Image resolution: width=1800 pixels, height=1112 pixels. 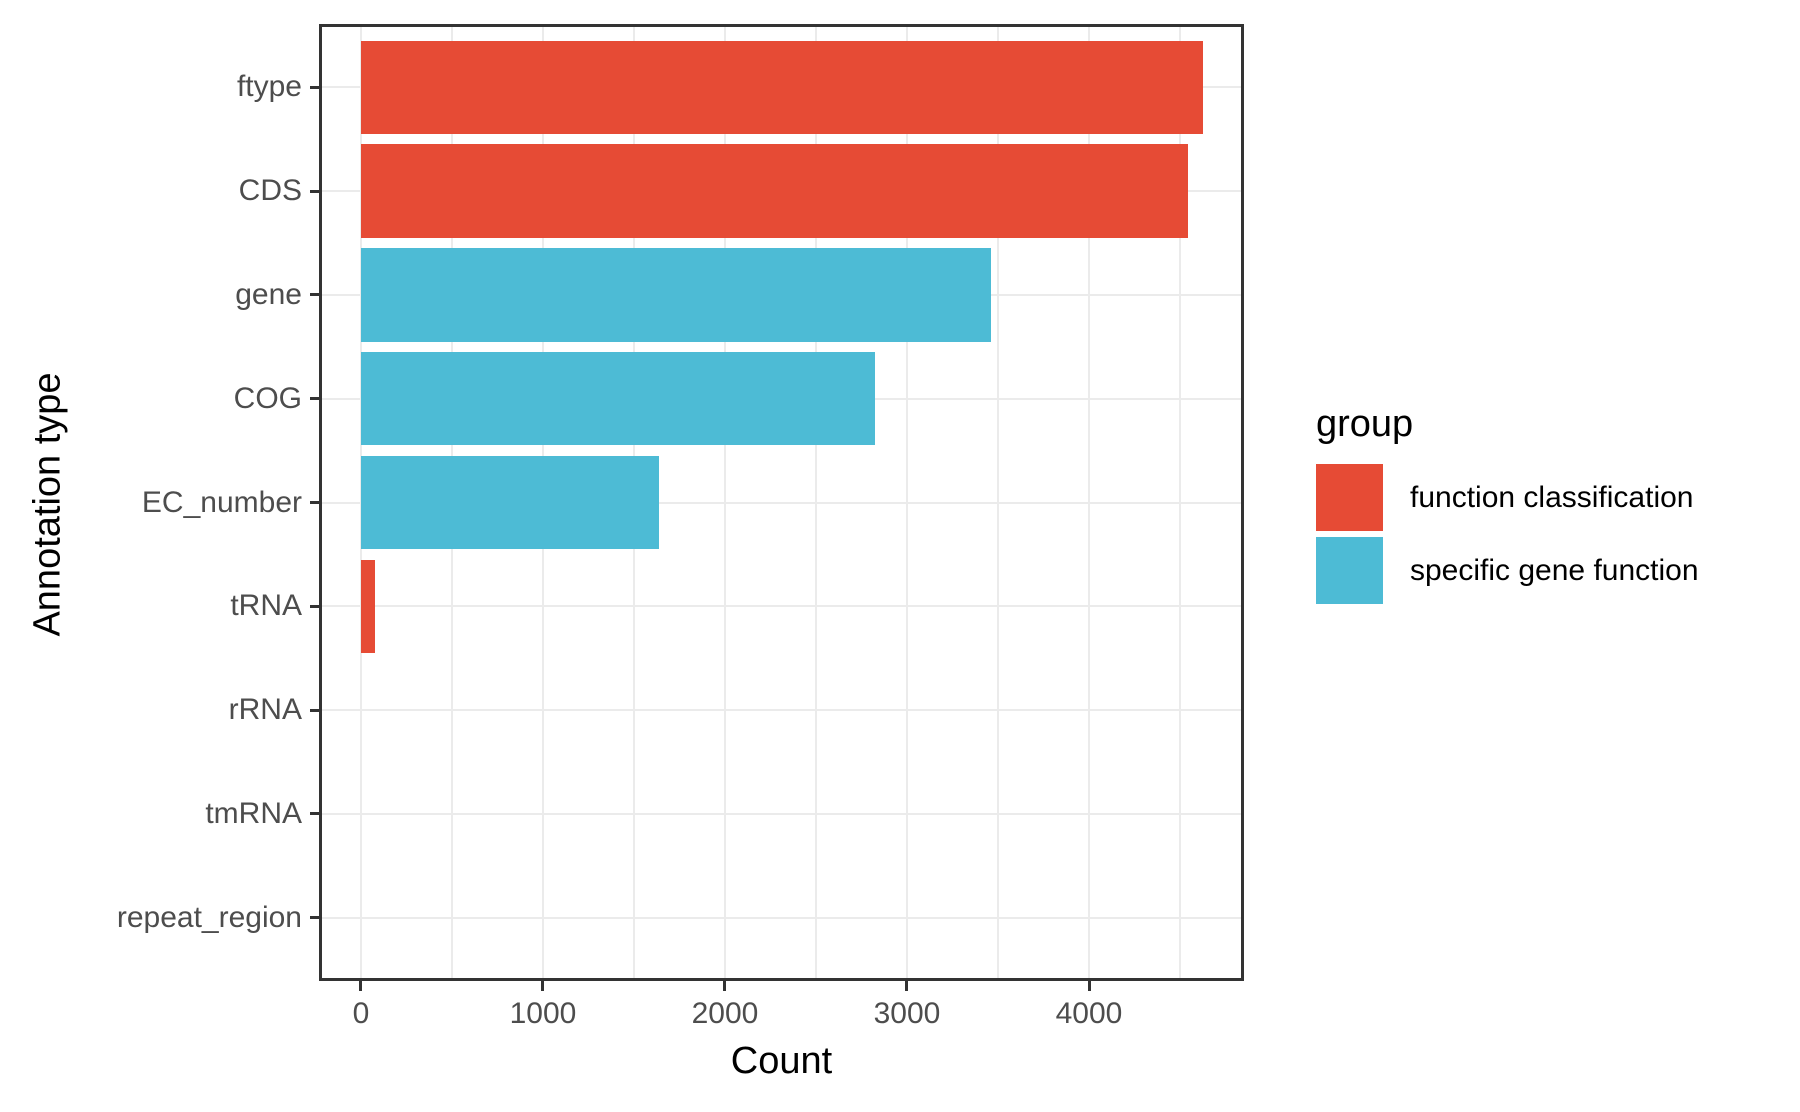 What do you see at coordinates (221, 502) in the screenshot?
I see `y-tick-label-EC_number: EC_number` at bounding box center [221, 502].